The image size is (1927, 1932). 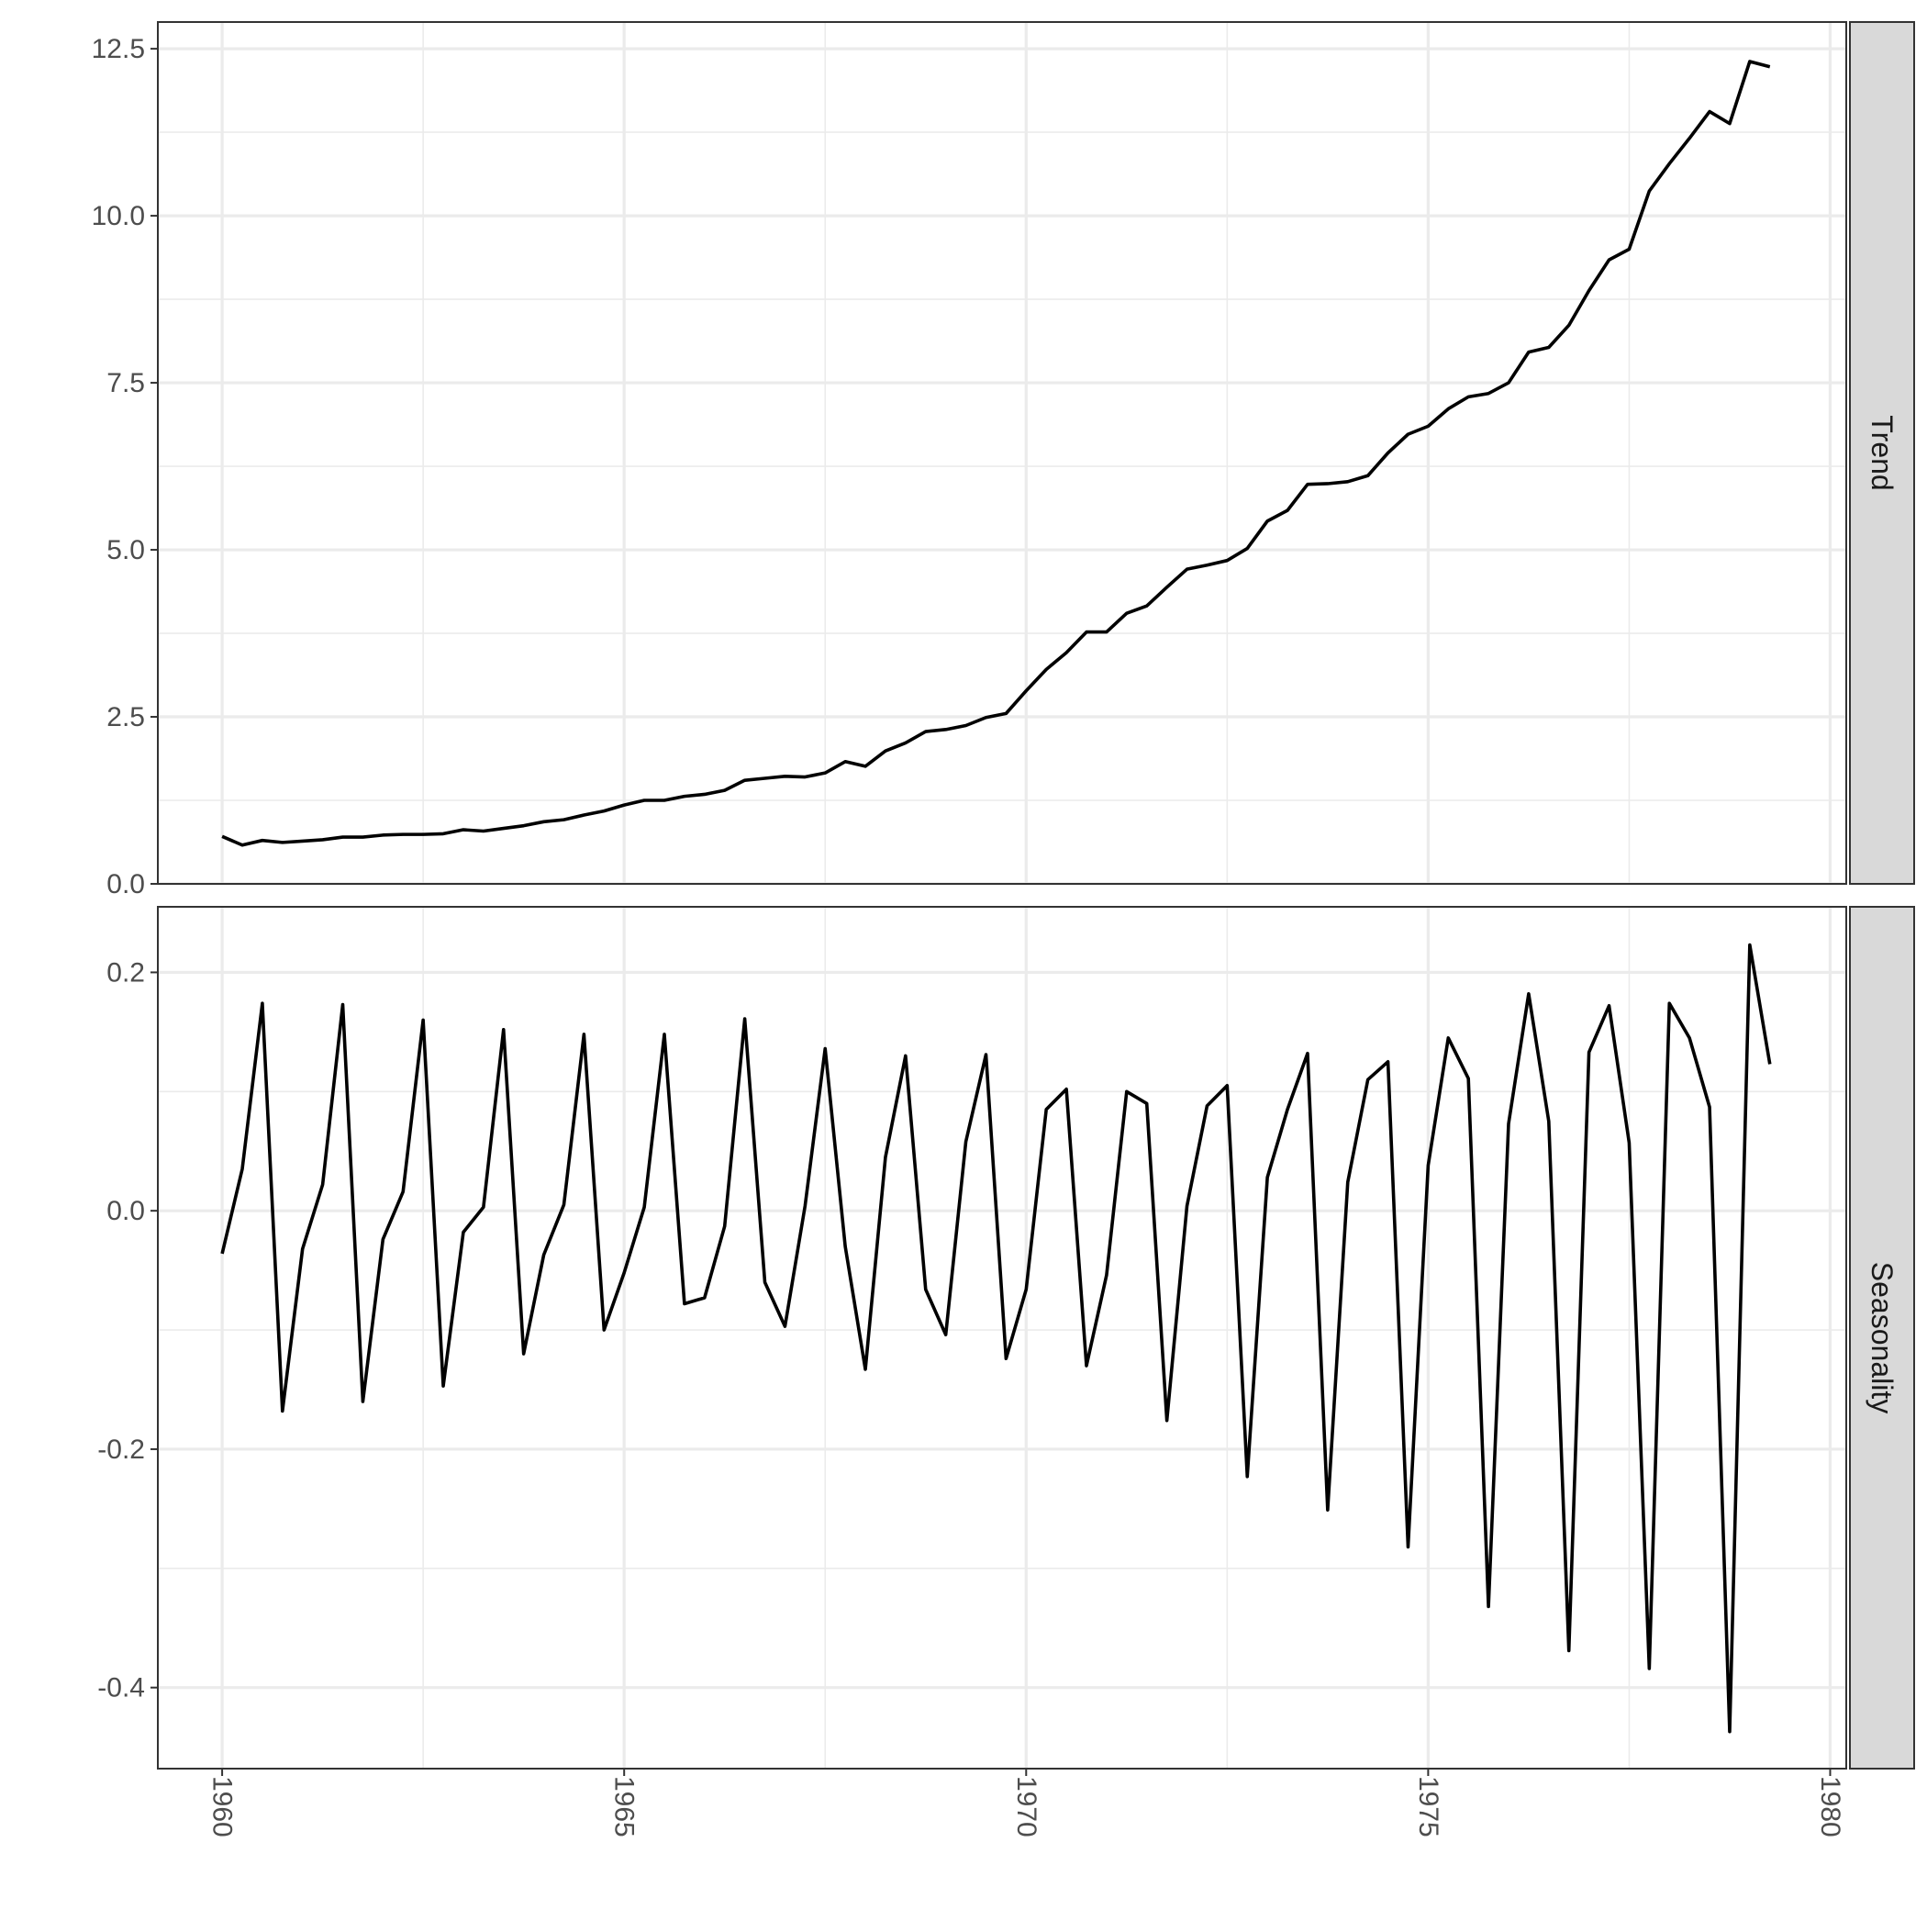 What do you see at coordinates (121, 1688) in the screenshot?
I see `panel-2-y-tick-label: -0.4` at bounding box center [121, 1688].